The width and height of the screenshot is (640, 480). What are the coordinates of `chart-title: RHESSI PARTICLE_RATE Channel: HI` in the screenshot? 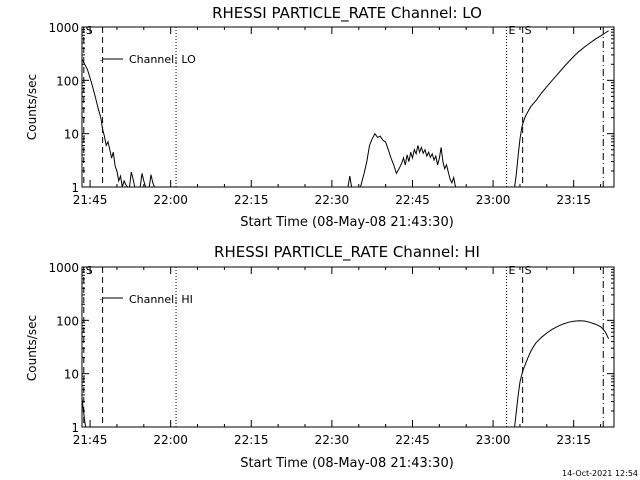 It's located at (347, 252).